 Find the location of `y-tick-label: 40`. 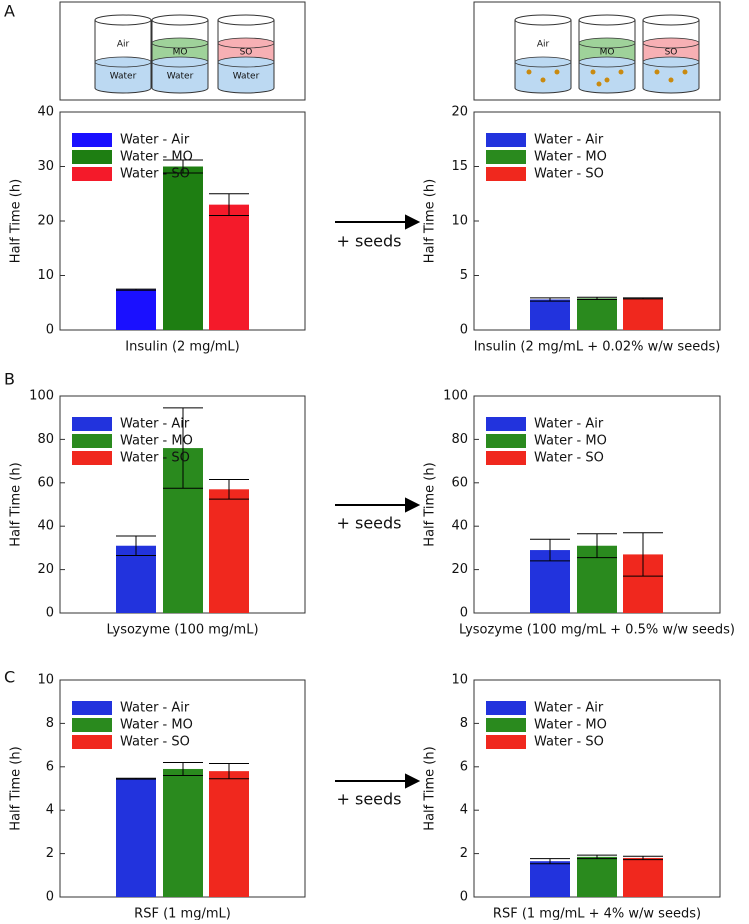

y-tick-label: 40 is located at coordinates (45, 112).